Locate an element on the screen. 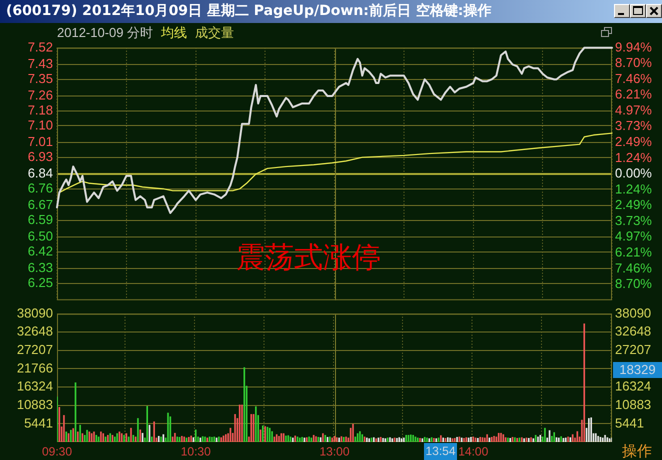  chart-subtitle: 2012-10-09 分时 is located at coordinates (105, 32).